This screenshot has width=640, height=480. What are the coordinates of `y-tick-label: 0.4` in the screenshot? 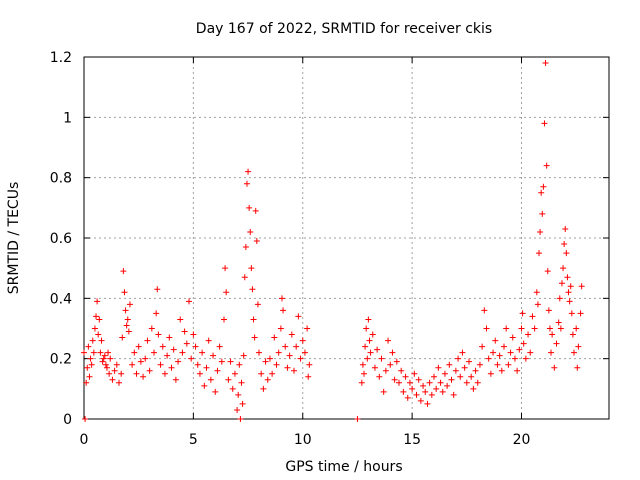 It's located at (61, 299).